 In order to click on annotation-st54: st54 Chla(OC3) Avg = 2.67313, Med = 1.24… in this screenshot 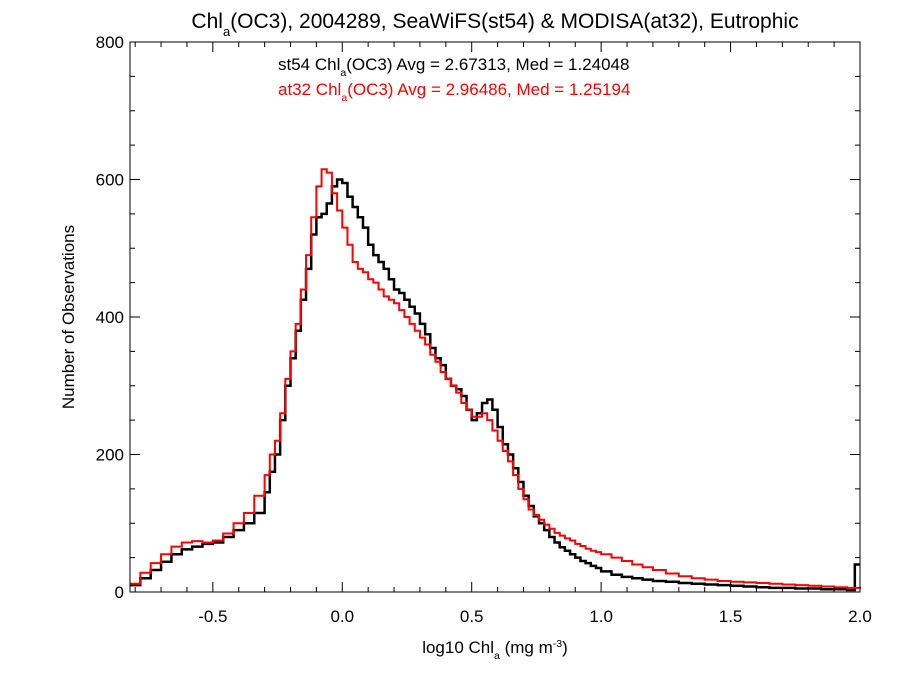, I will do `click(453, 67)`.